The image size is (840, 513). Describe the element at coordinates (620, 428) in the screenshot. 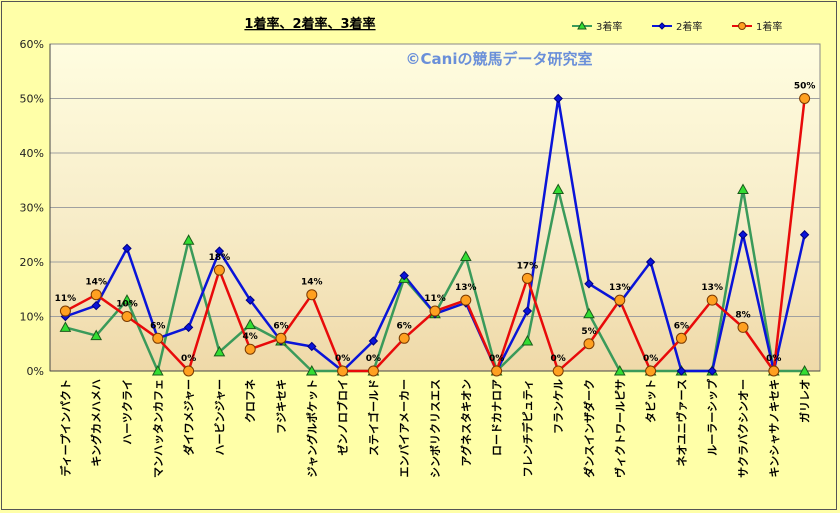

I see `x-category-label: ヴィクトワールピサ` at that location.